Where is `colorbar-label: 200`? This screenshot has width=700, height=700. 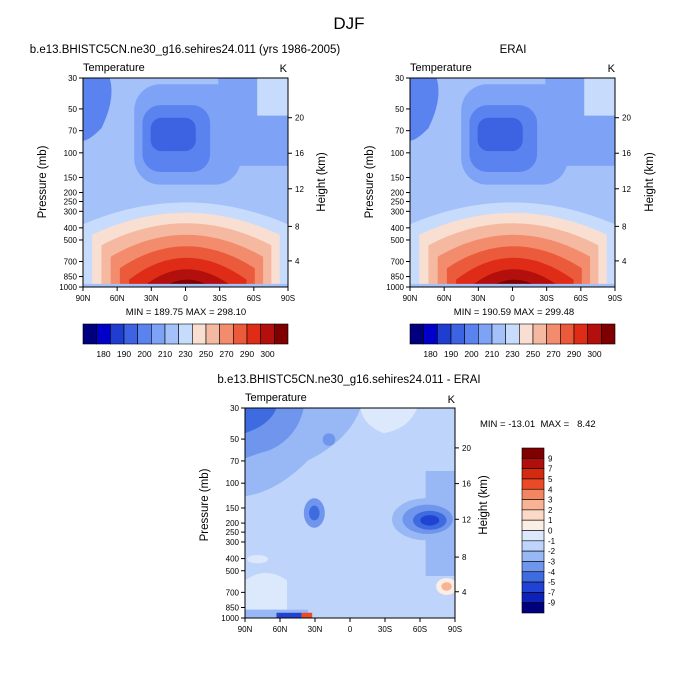
colorbar-label: 200 is located at coordinates (471, 354).